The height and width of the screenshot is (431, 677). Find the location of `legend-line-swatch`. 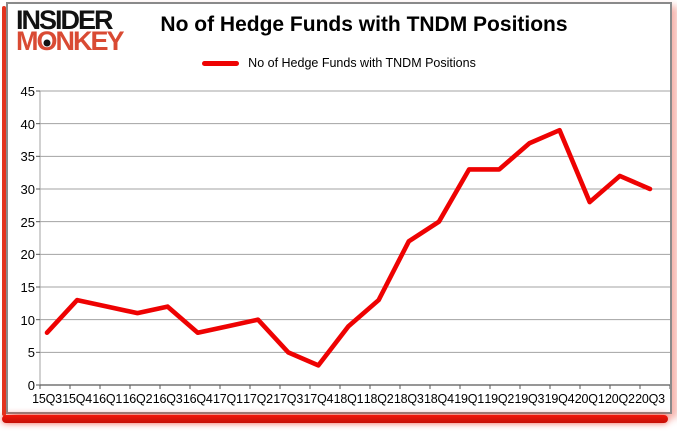

legend-line-swatch is located at coordinates (221, 63).